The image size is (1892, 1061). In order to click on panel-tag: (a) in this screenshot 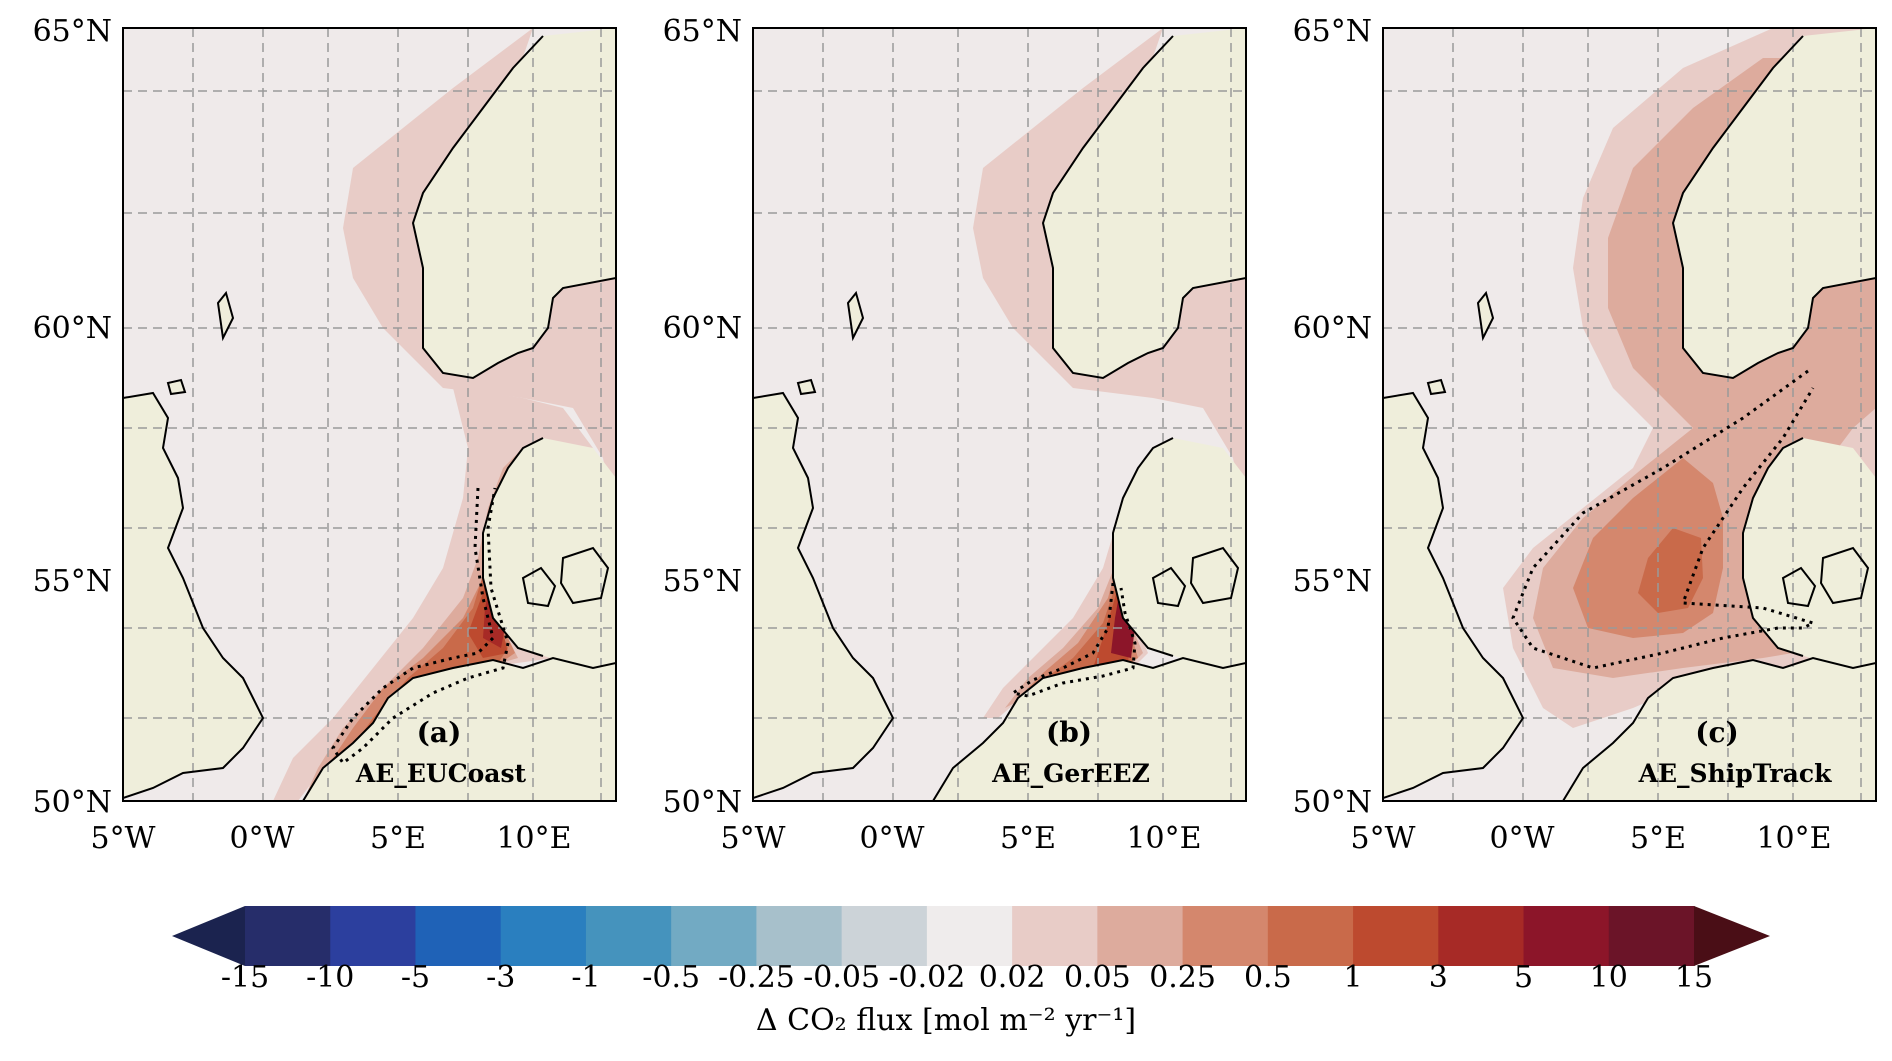, I will do `click(439, 732)`.